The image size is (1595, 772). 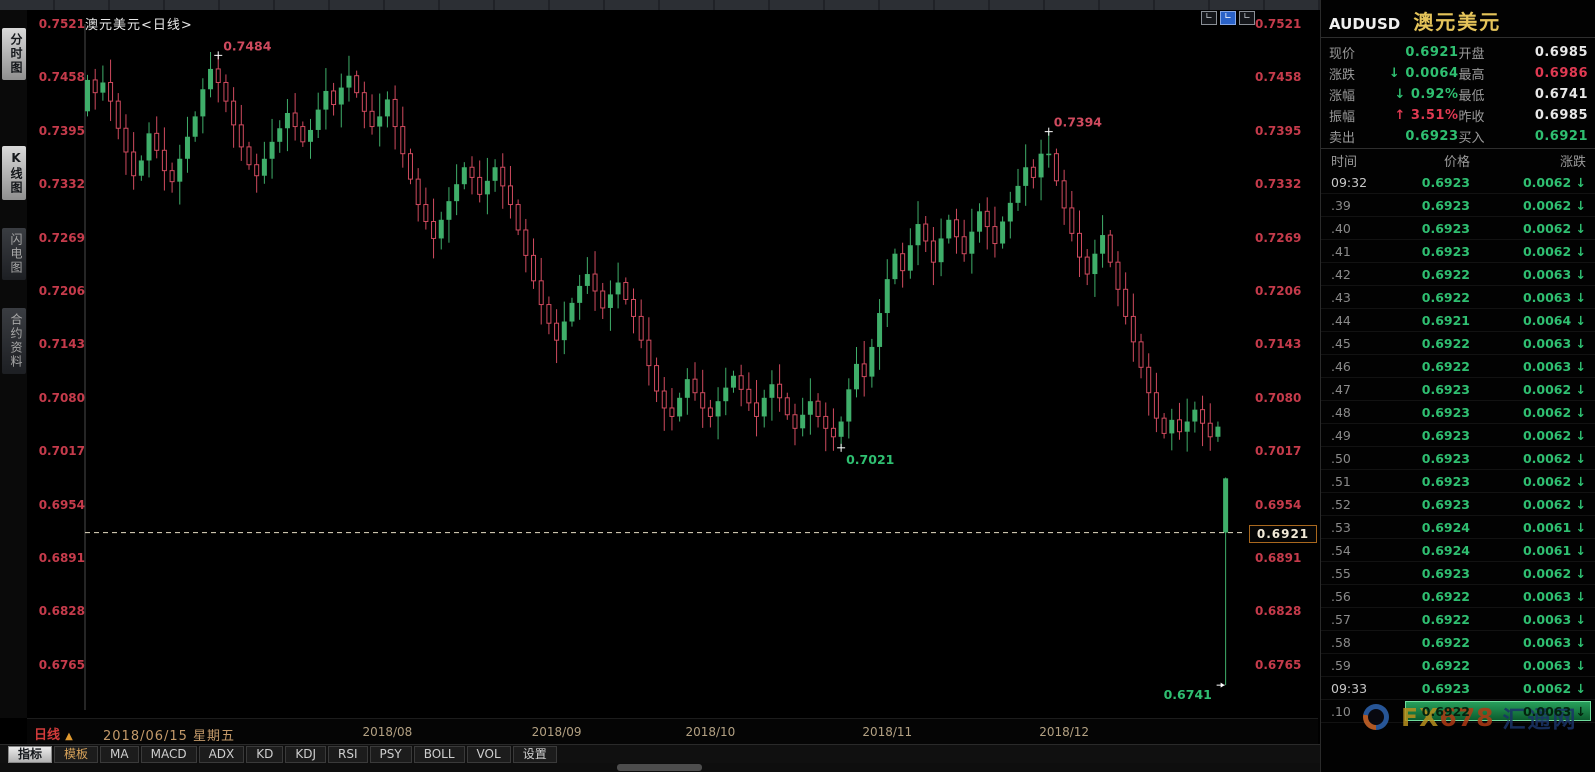 I want to click on x-axis-label: 2018/08, so click(x=387, y=732).